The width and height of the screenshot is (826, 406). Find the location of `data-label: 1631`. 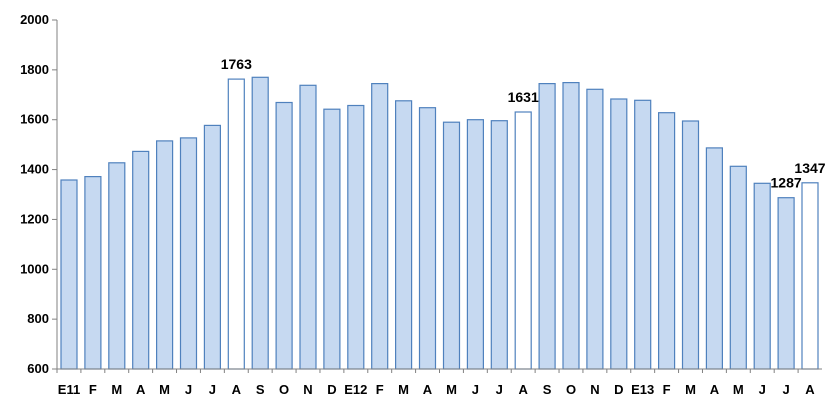

data-label: 1631 is located at coordinates (523, 97).